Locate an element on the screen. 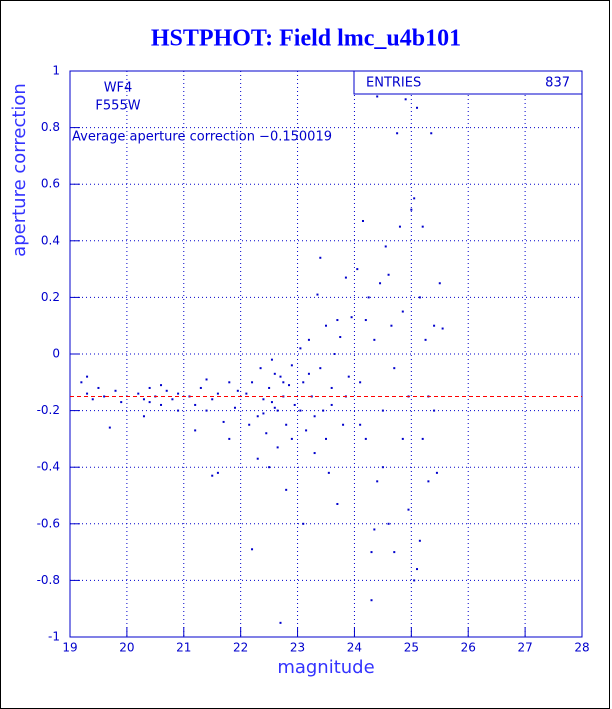 Image resolution: width=612 pixels, height=709 pixels. x-tick-label: 27 is located at coordinates (524, 648).